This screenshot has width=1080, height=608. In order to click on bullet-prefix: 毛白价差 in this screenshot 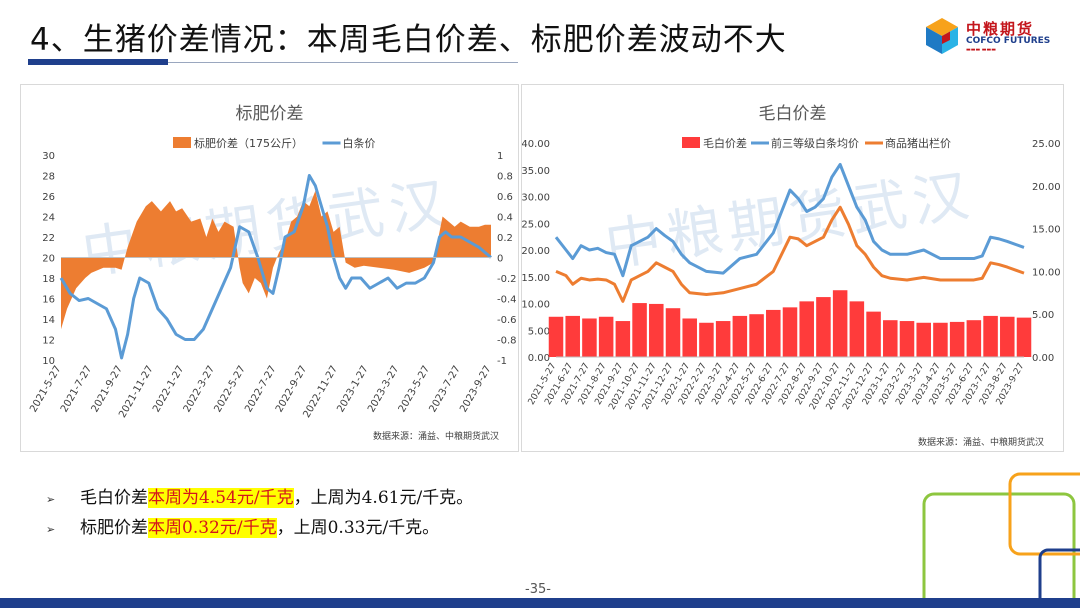, I will do `click(114, 498)`.